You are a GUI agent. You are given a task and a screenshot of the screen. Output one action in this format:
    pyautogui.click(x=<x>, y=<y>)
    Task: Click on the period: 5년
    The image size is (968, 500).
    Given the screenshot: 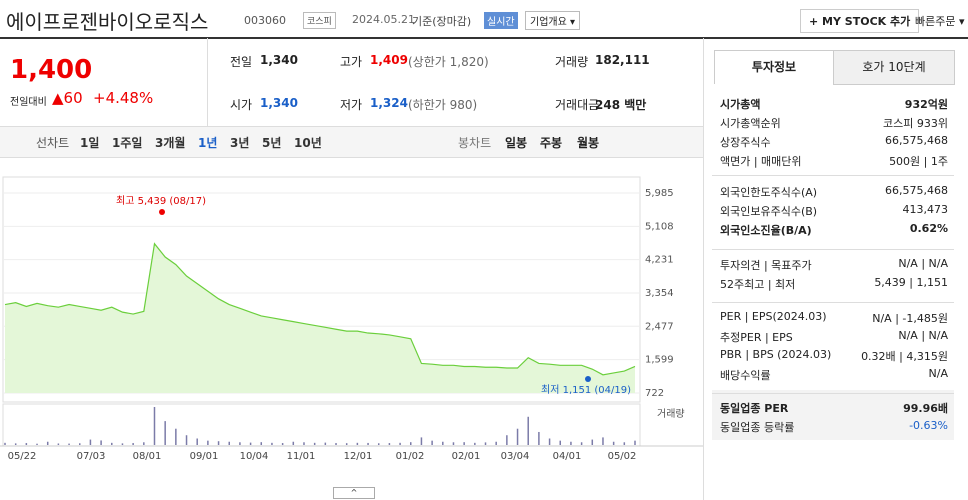 What is the action you would take?
    pyautogui.click(x=272, y=143)
    